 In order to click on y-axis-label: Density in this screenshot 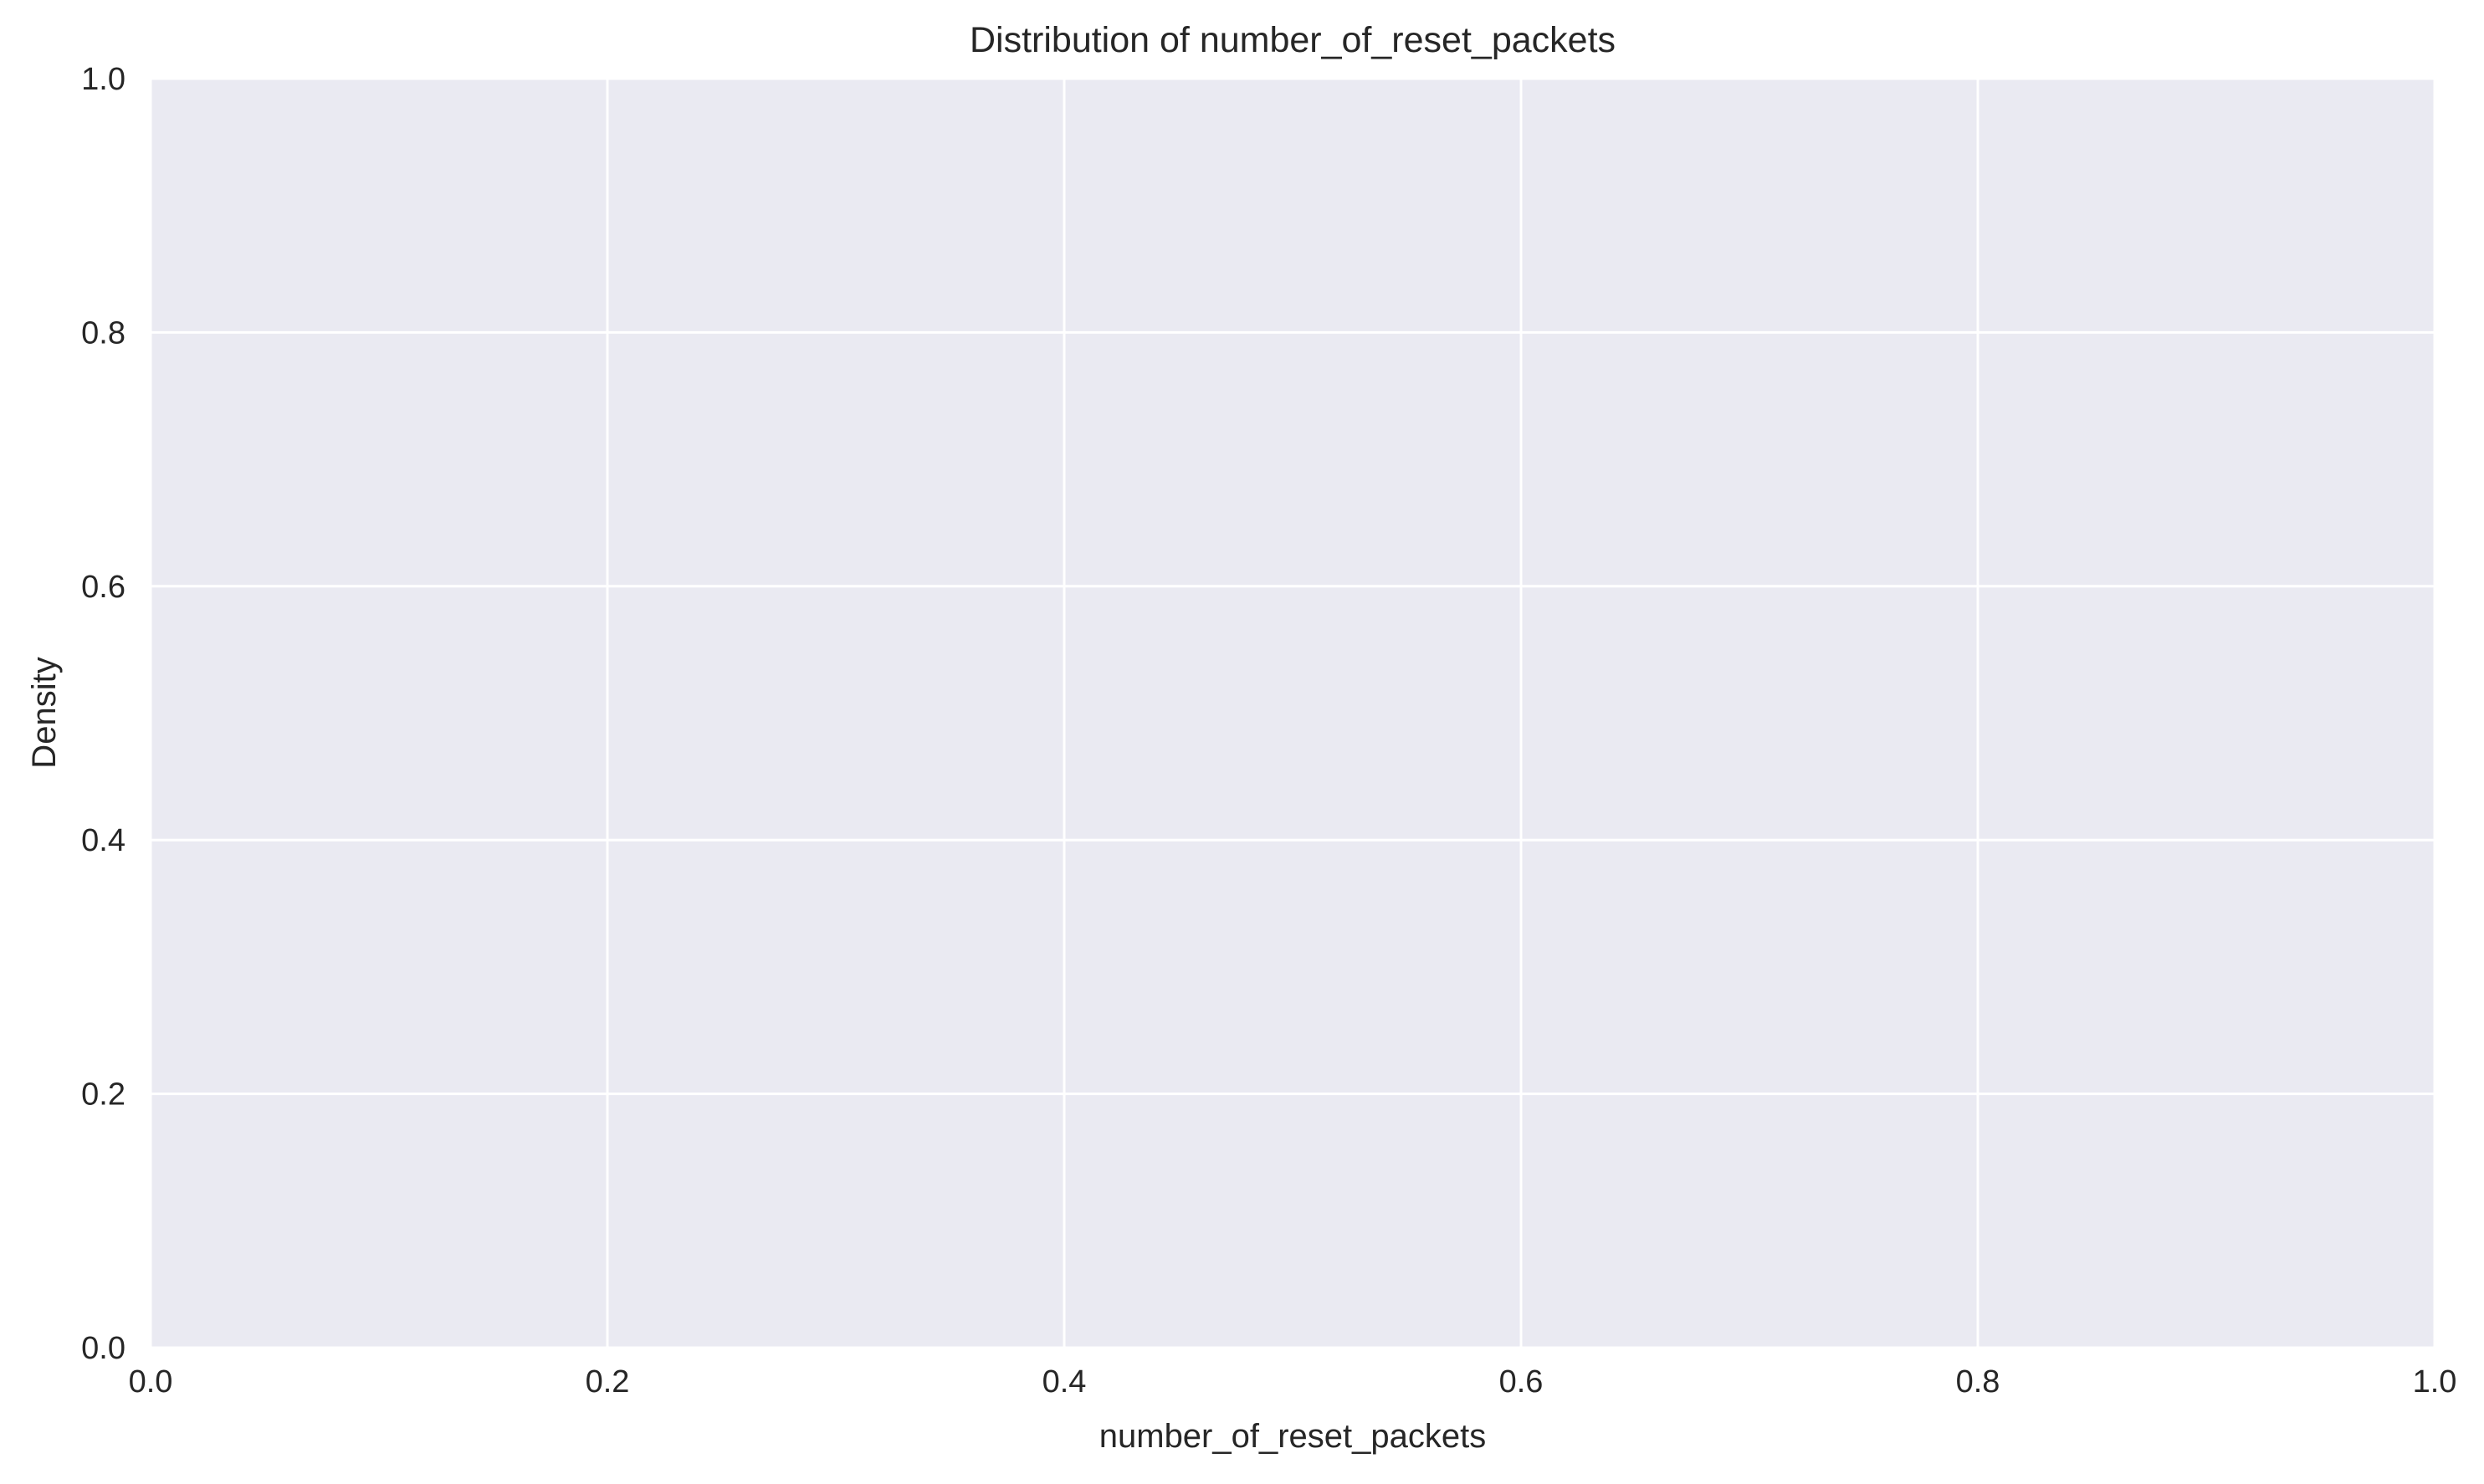, I will do `click(44, 712)`.